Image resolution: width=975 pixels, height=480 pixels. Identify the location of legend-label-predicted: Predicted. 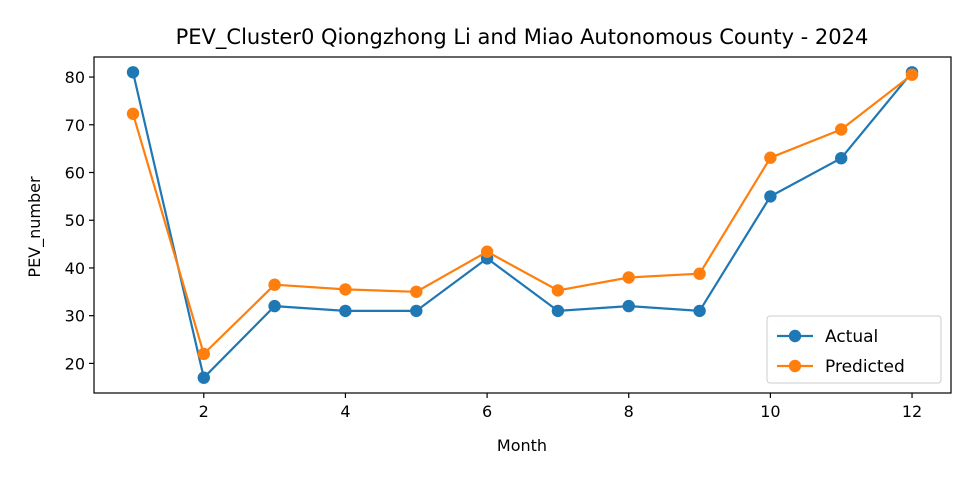
(865, 367).